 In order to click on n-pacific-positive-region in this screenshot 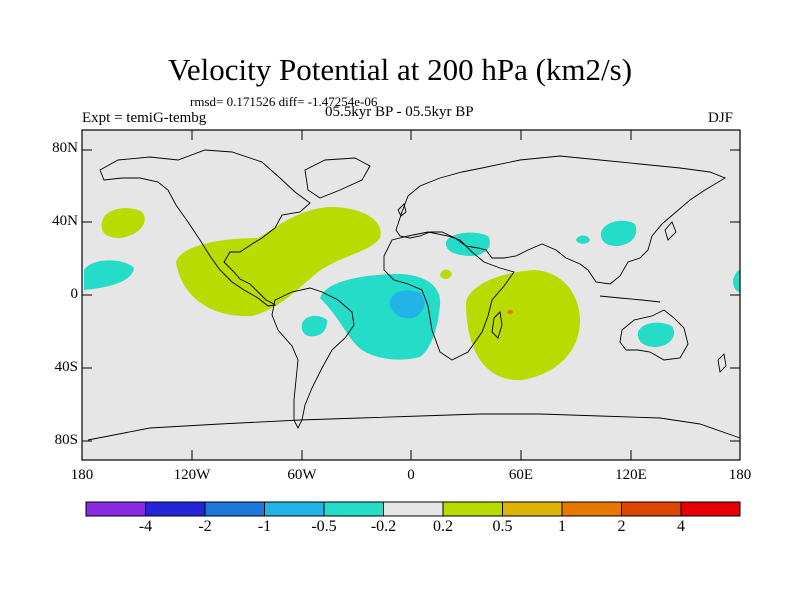, I will do `click(123, 223)`.